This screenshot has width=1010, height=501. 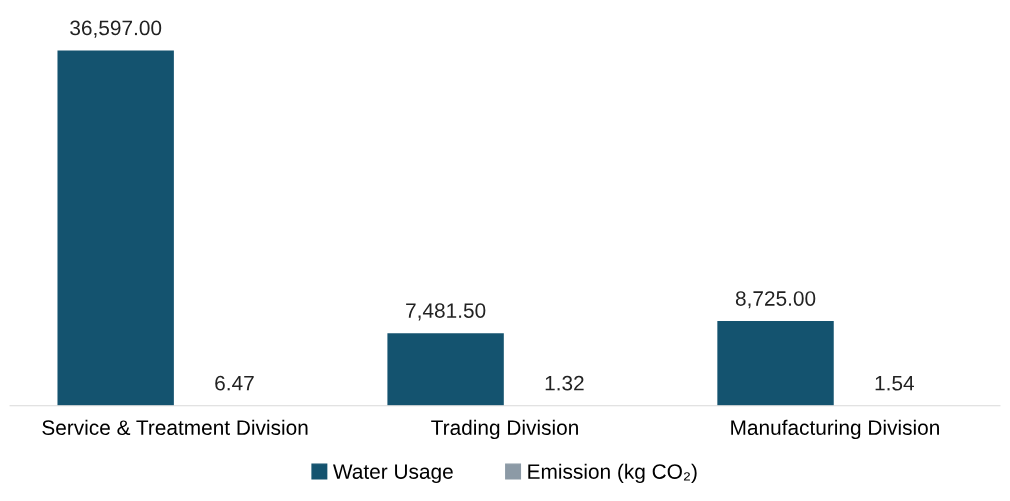 What do you see at coordinates (835, 429) in the screenshot?
I see `x-tick-label: Manufacturing Division` at bounding box center [835, 429].